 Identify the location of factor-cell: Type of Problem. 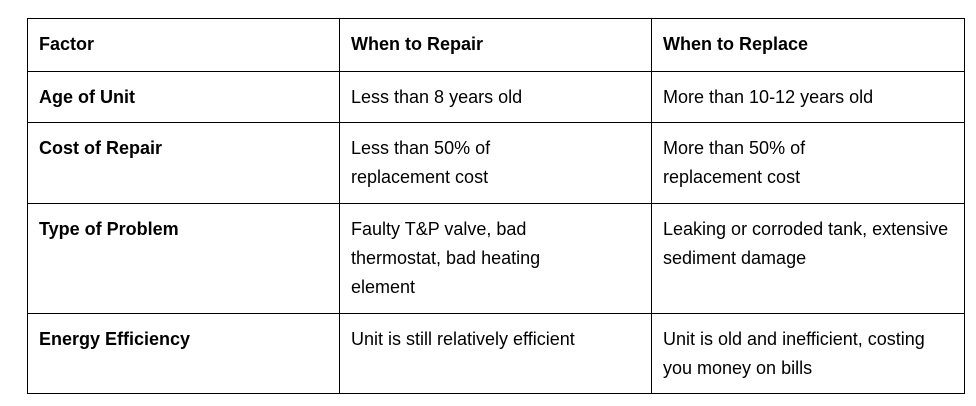
(183, 258).